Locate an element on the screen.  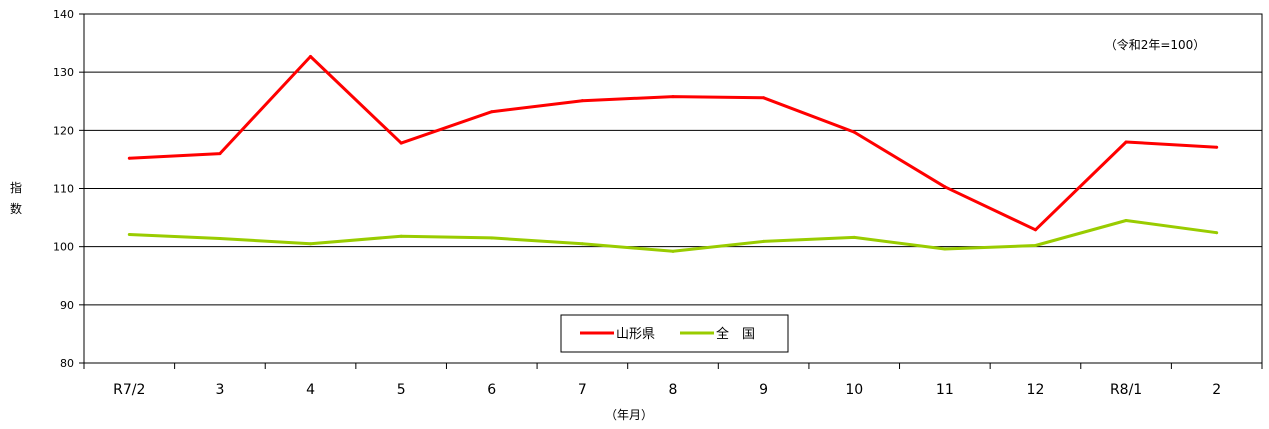
svg-text: 指 is located at coordinates (16, 187).